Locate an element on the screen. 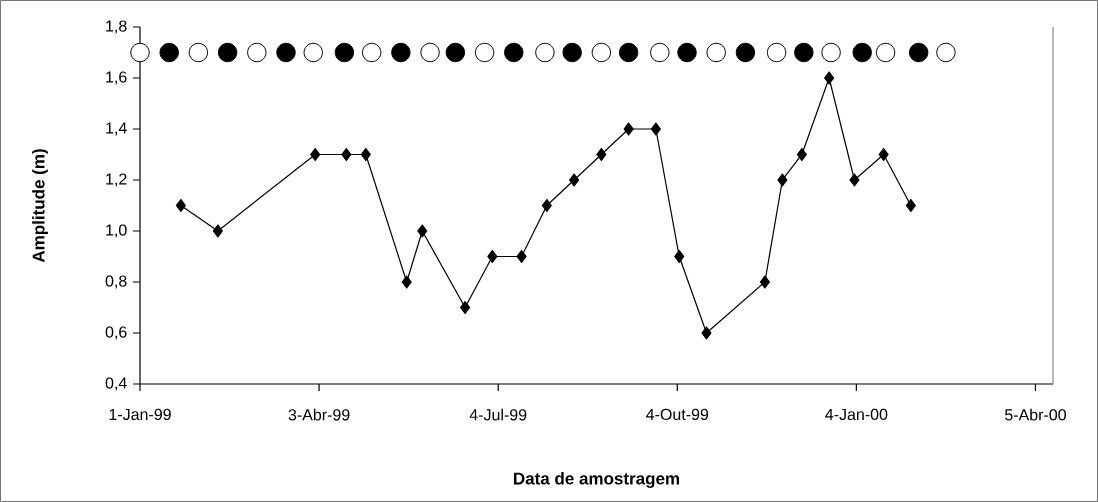  x-tick-label: 4-Jul-99 is located at coordinates (498, 414).